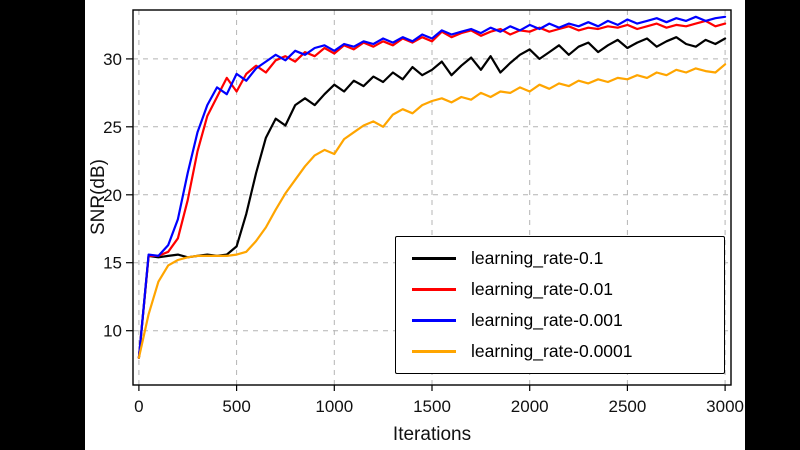  Describe the element at coordinates (98, 197) in the screenshot. I see `y-axis-label: SNR(dB)` at that location.